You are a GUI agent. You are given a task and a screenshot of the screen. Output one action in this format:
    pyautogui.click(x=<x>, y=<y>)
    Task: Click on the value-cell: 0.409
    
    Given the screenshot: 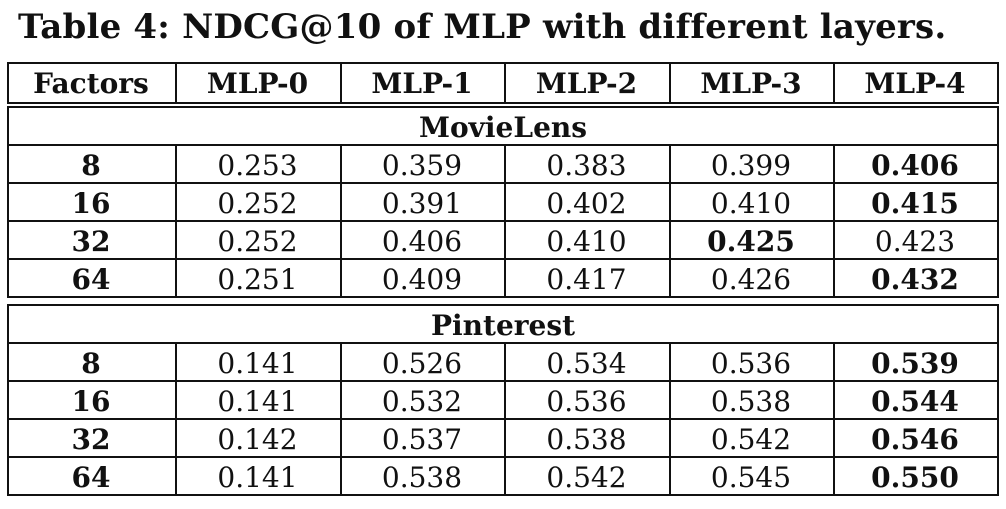 What is the action you would take?
    pyautogui.click(x=422, y=279)
    